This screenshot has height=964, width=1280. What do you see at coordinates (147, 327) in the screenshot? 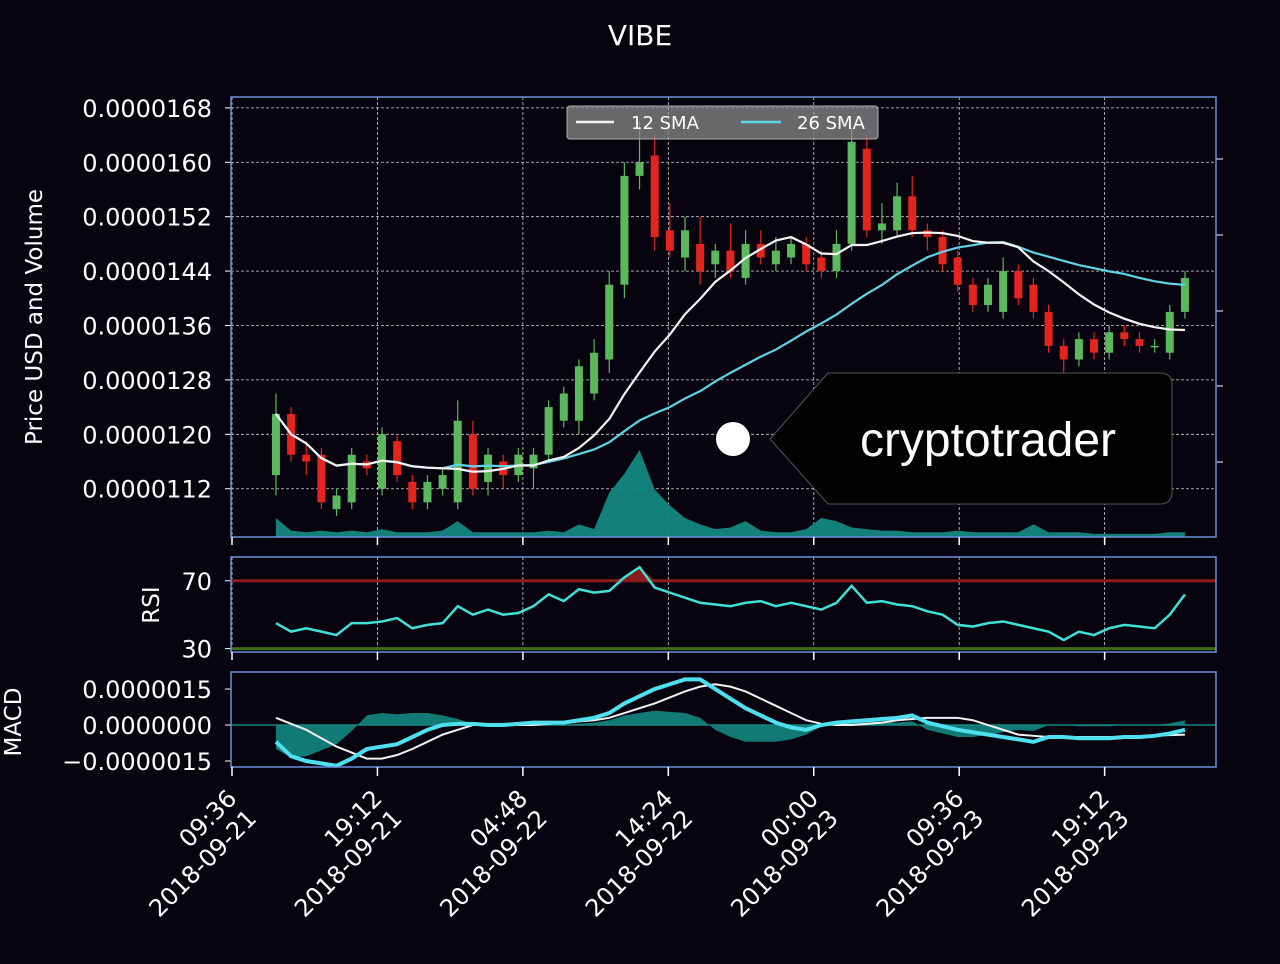
I see `price-tick-label: 0.0000136` at bounding box center [147, 327].